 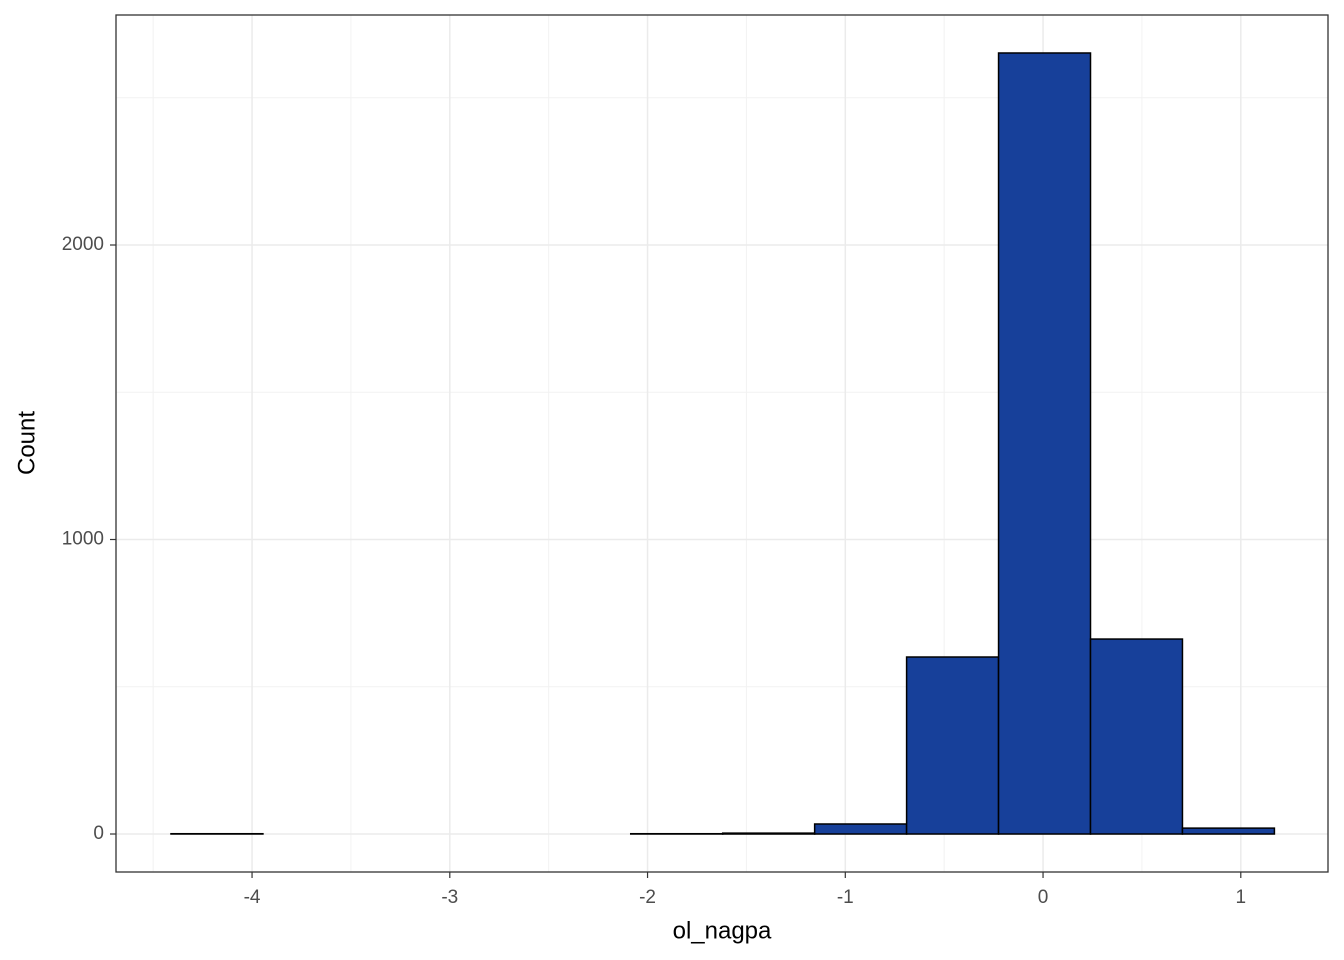 What do you see at coordinates (845, 897) in the screenshot?
I see `x-tick-label: -1` at bounding box center [845, 897].